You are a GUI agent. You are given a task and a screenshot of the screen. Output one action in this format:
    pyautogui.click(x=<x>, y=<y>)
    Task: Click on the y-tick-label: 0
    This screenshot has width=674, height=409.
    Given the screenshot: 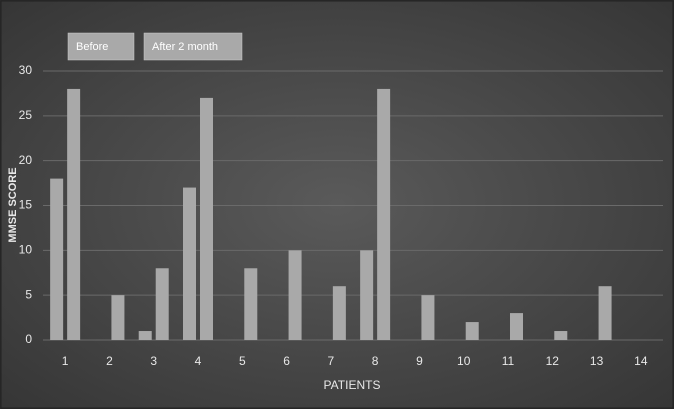 What is the action you would take?
    pyautogui.click(x=28, y=339)
    